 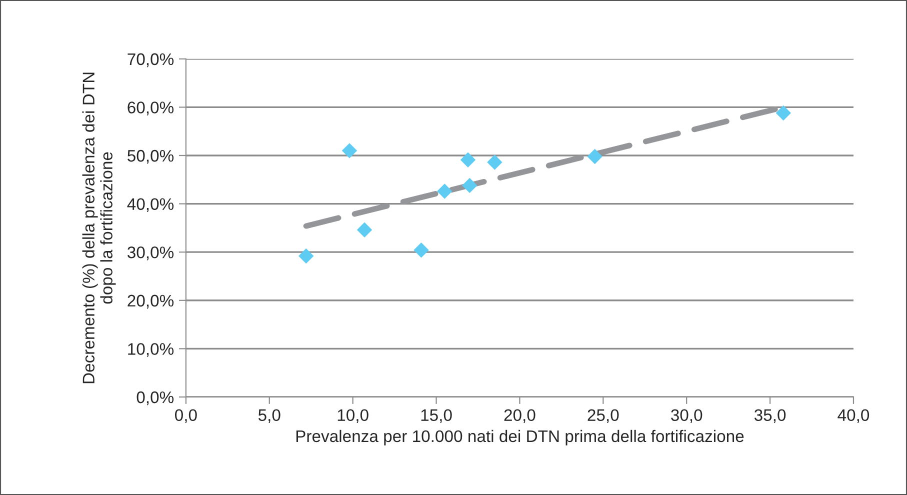 I want to click on x-tick-label: 0,0, so click(x=186, y=416).